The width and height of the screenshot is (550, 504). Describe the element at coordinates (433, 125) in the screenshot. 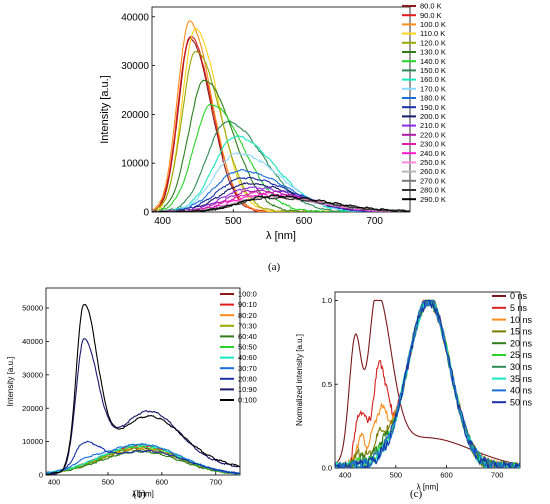

I see `legend-label: 210.0 K` at that location.